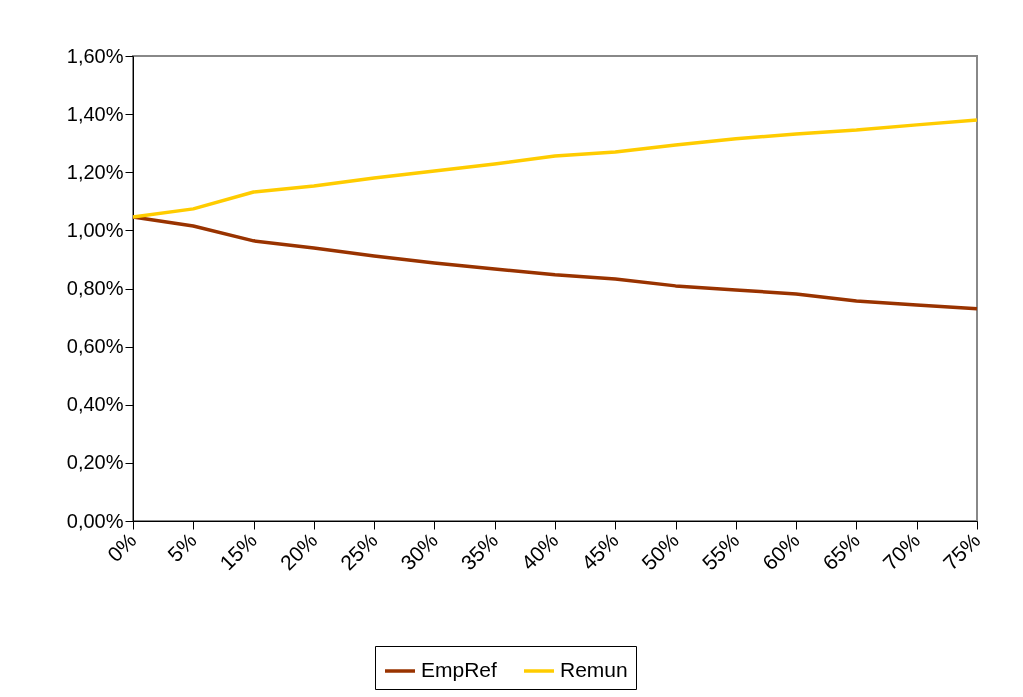 Image resolution: width=1023 pixels, height=697 pixels. I want to click on y-tick-label: 0,60%, so click(95, 346).